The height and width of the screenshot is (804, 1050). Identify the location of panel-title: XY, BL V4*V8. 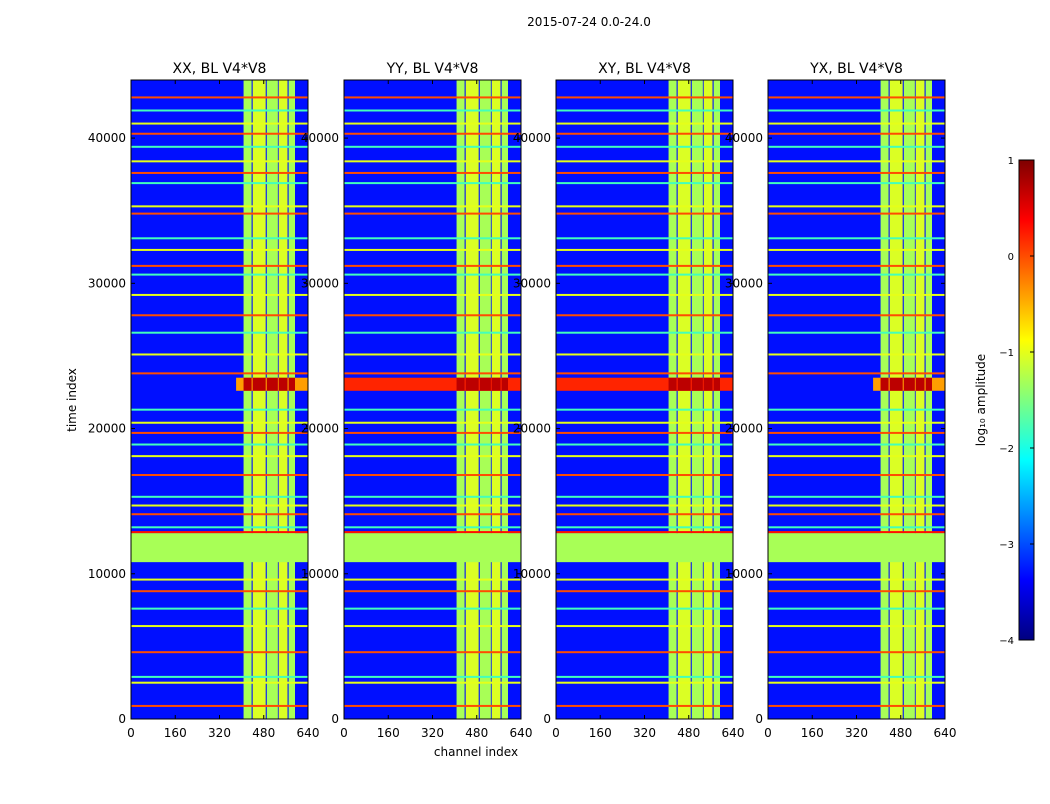
(644, 69).